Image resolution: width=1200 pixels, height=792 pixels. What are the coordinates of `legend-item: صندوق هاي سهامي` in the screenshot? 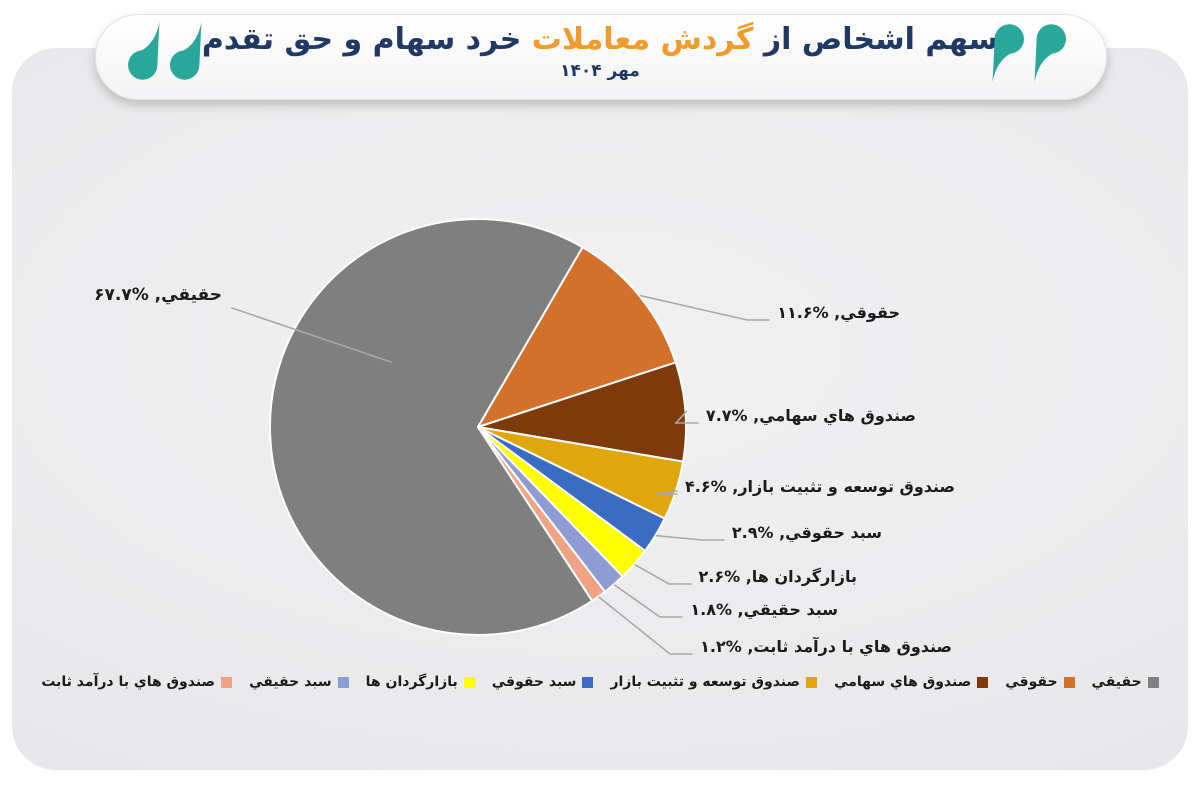 It's located at (911, 682).